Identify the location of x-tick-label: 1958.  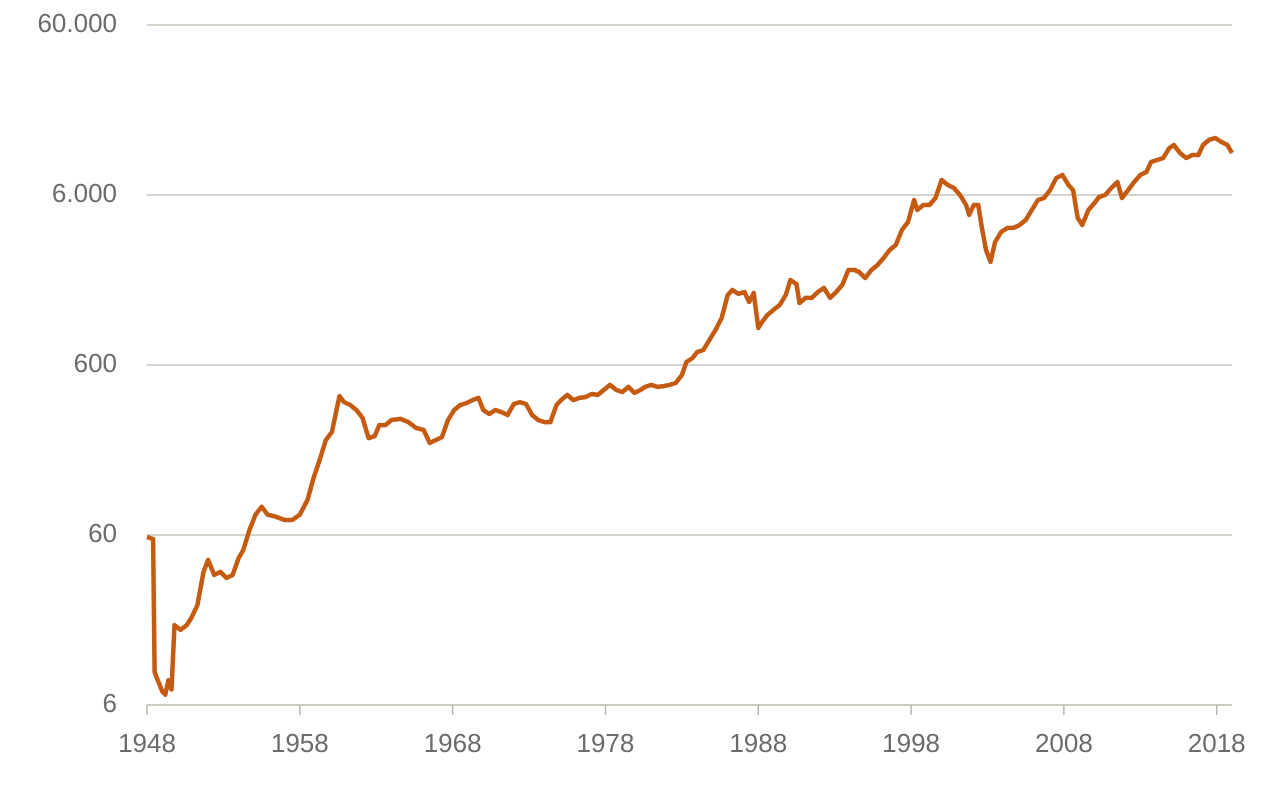
(300, 743).